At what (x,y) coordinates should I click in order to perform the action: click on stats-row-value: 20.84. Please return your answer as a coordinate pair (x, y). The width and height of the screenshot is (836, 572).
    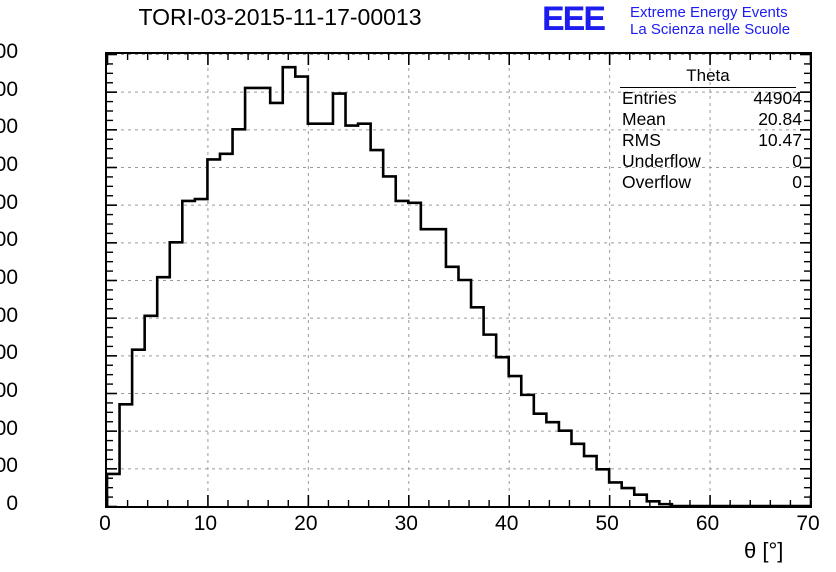
    Looking at the image, I should click on (780, 119).